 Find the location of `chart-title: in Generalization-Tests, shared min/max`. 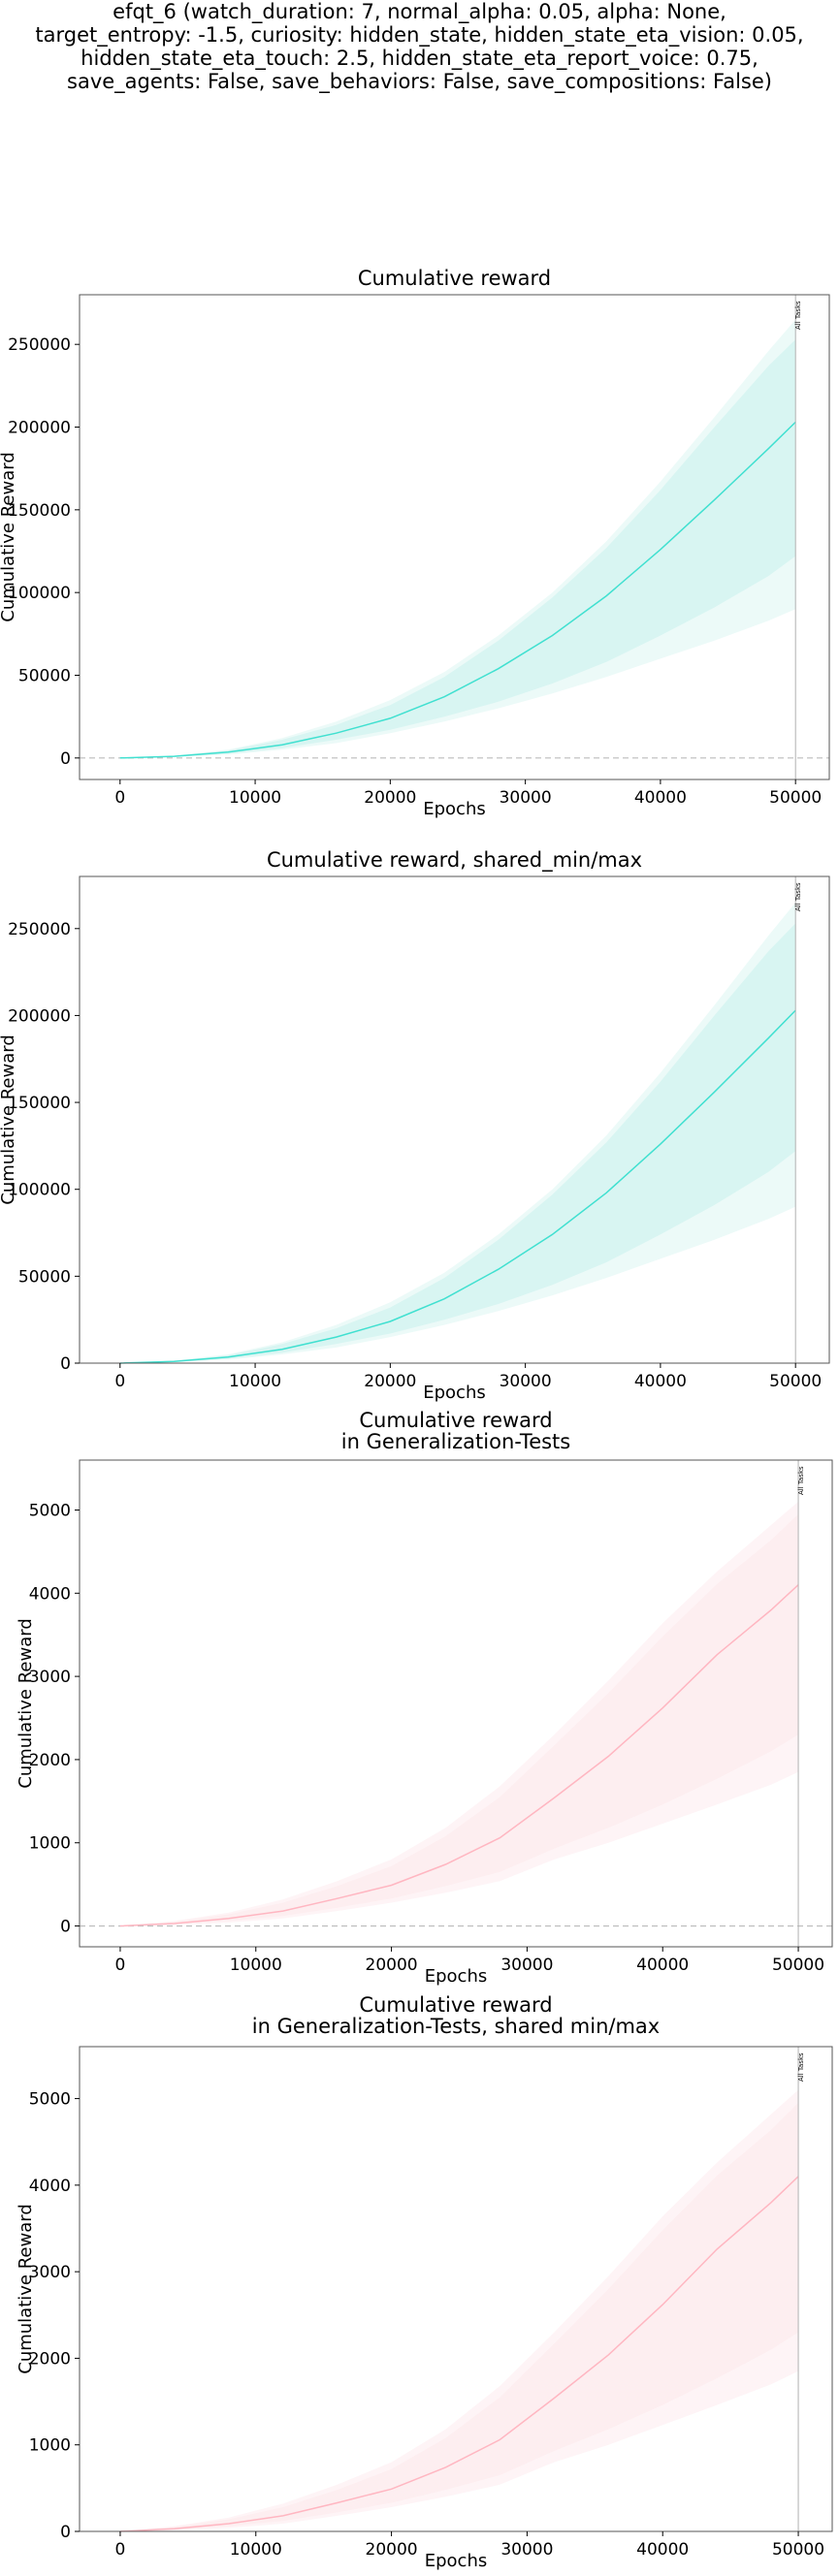

chart-title: in Generalization-Tests, shared min/max is located at coordinates (456, 2026).